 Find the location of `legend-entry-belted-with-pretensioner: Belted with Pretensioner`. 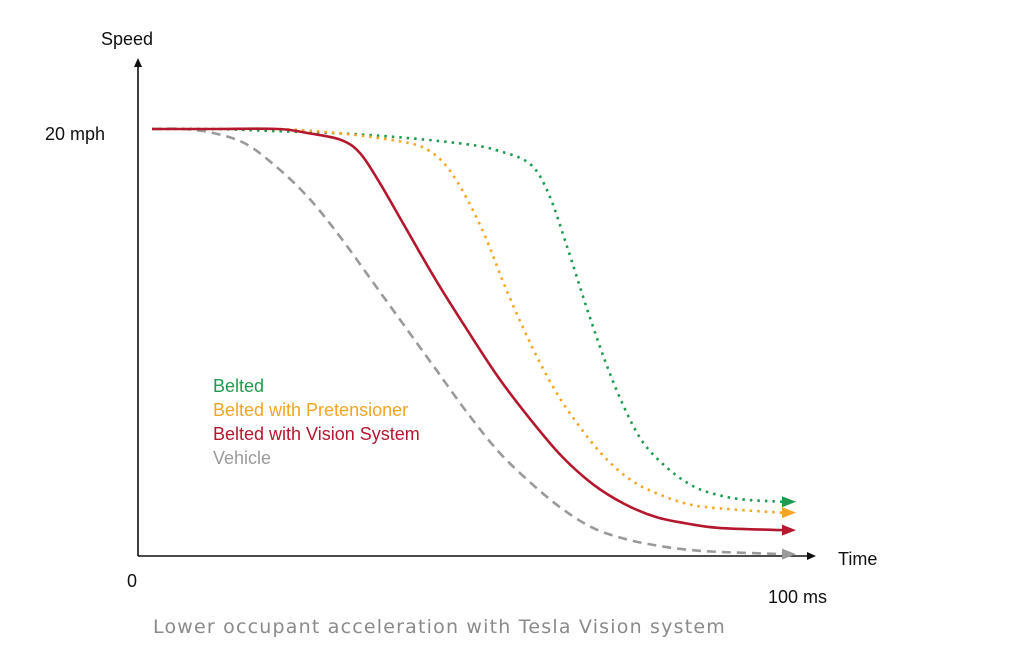

legend-entry-belted-with-pretensioner: Belted with Pretensioner is located at coordinates (310, 410).